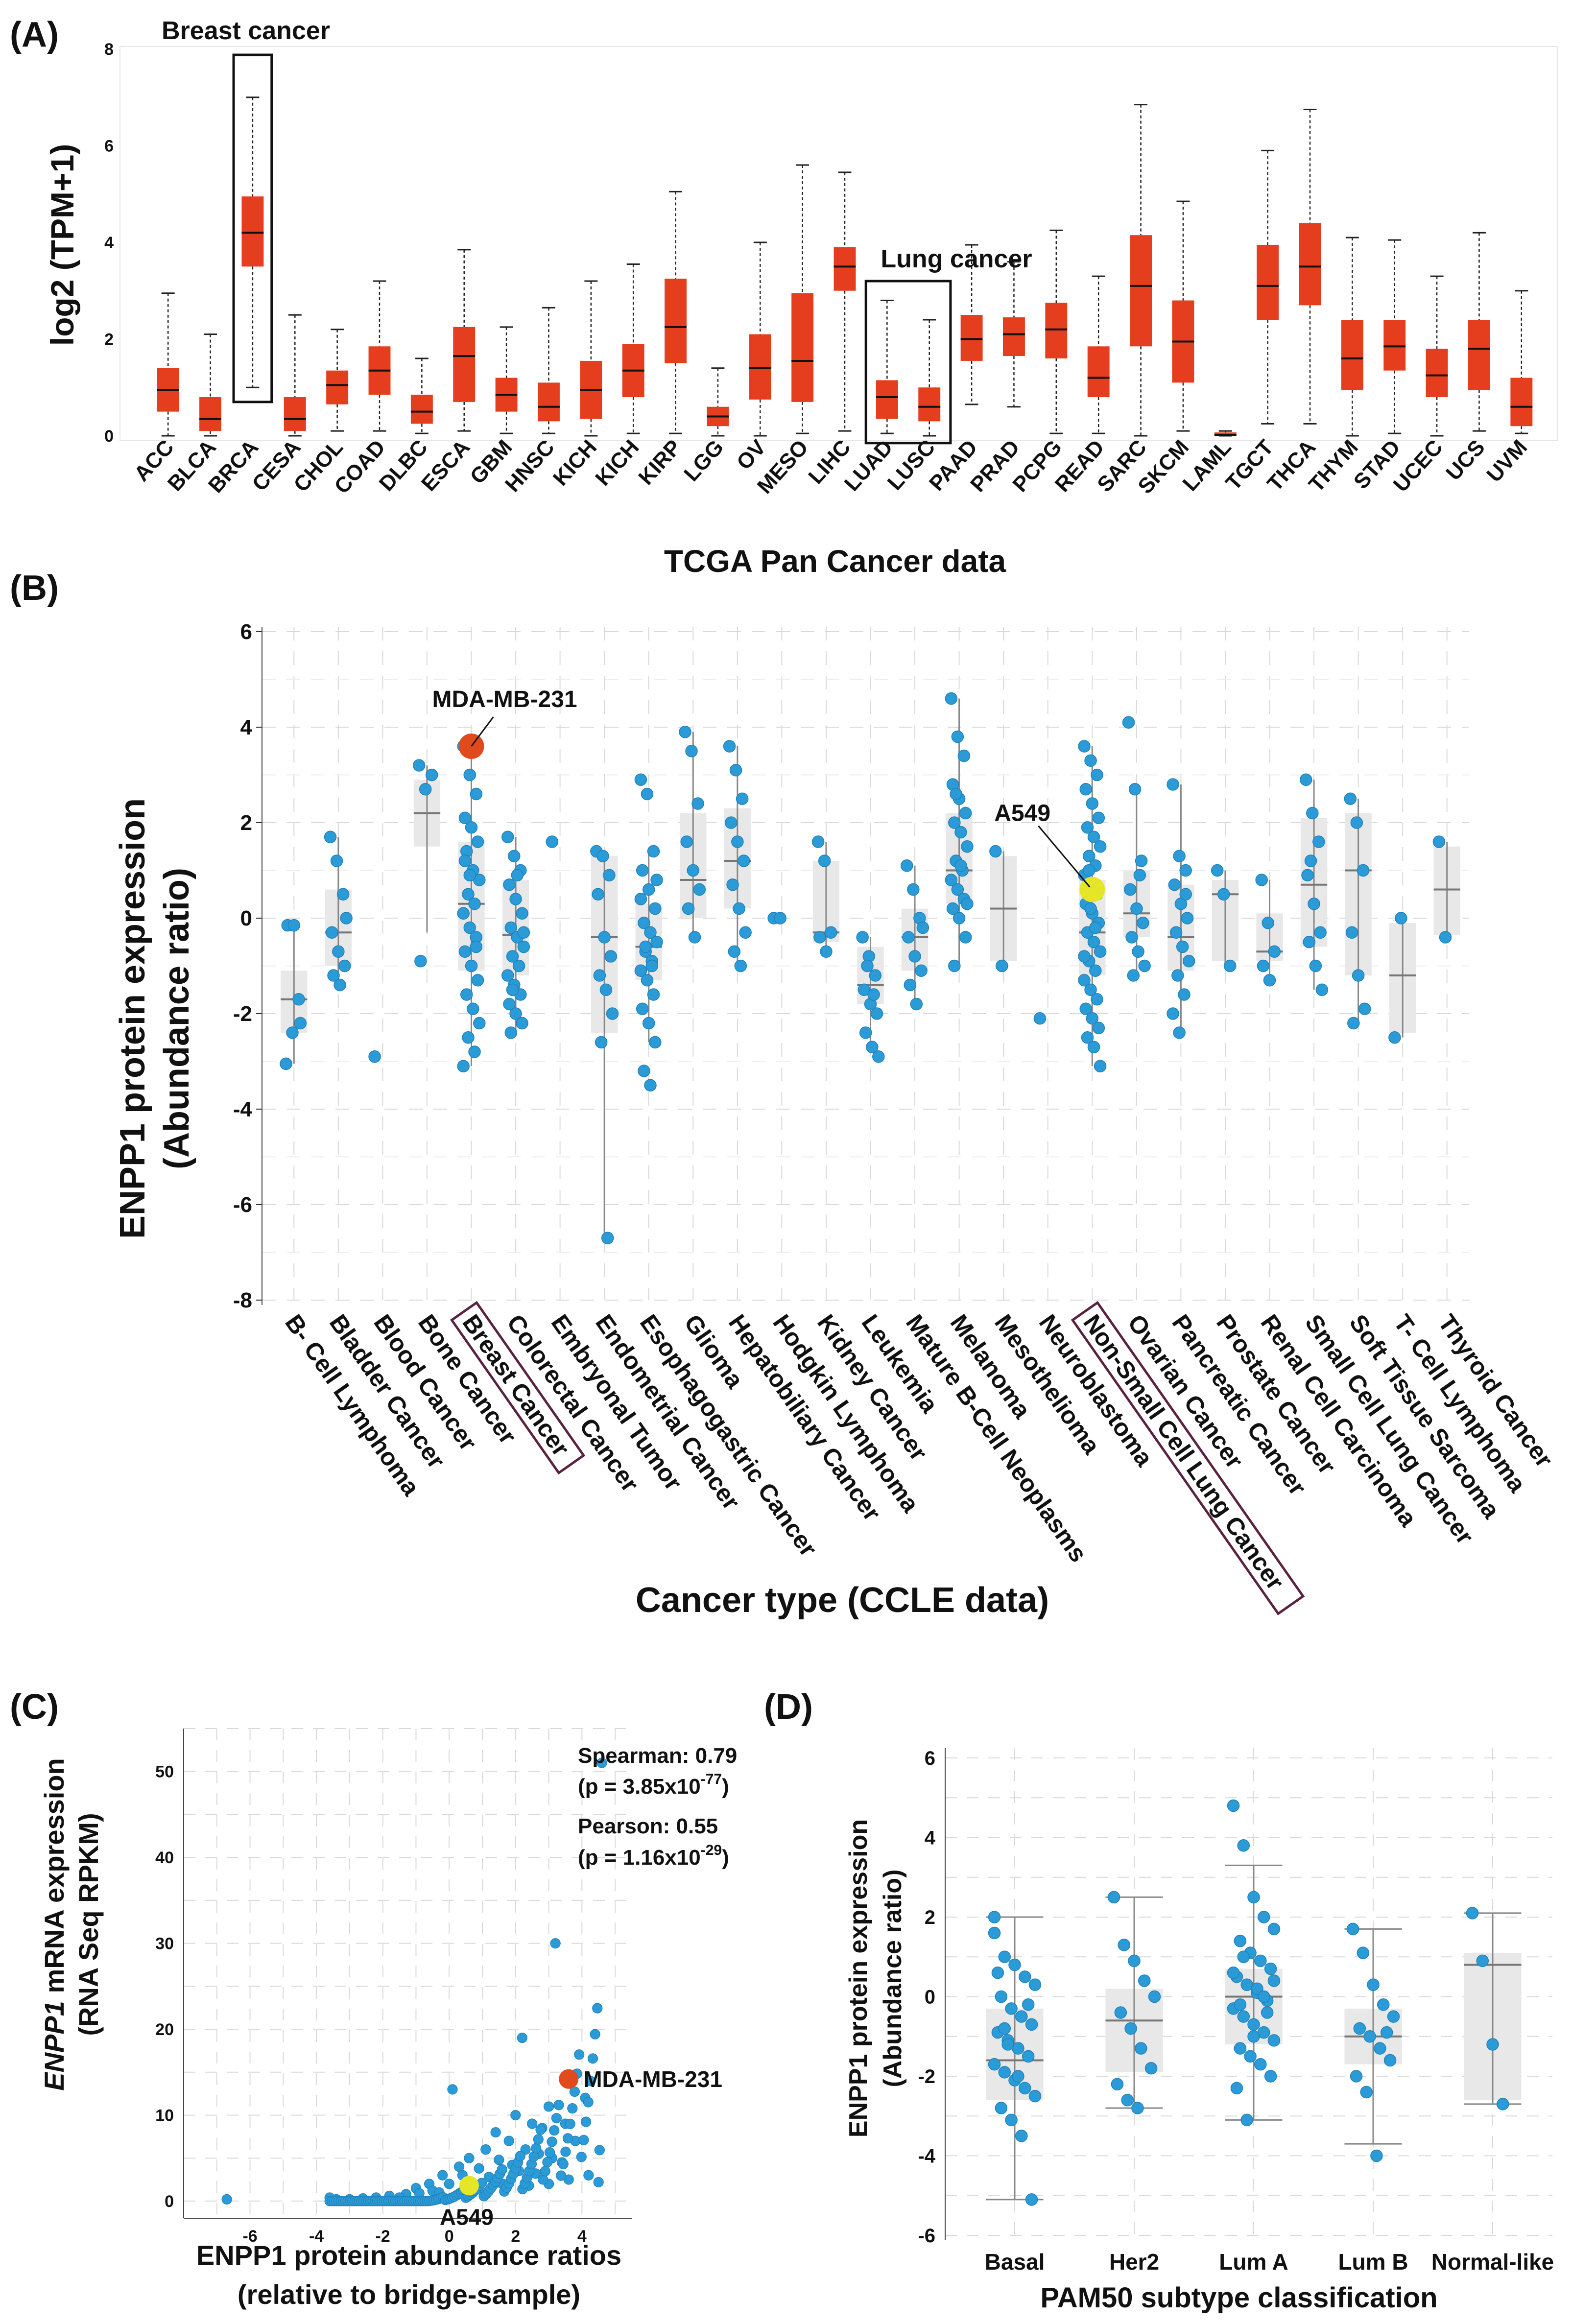 The height and width of the screenshot is (2324, 1572). Describe the element at coordinates (246, 918) in the screenshot. I see `panel-b-y-tick-label: 0` at that location.